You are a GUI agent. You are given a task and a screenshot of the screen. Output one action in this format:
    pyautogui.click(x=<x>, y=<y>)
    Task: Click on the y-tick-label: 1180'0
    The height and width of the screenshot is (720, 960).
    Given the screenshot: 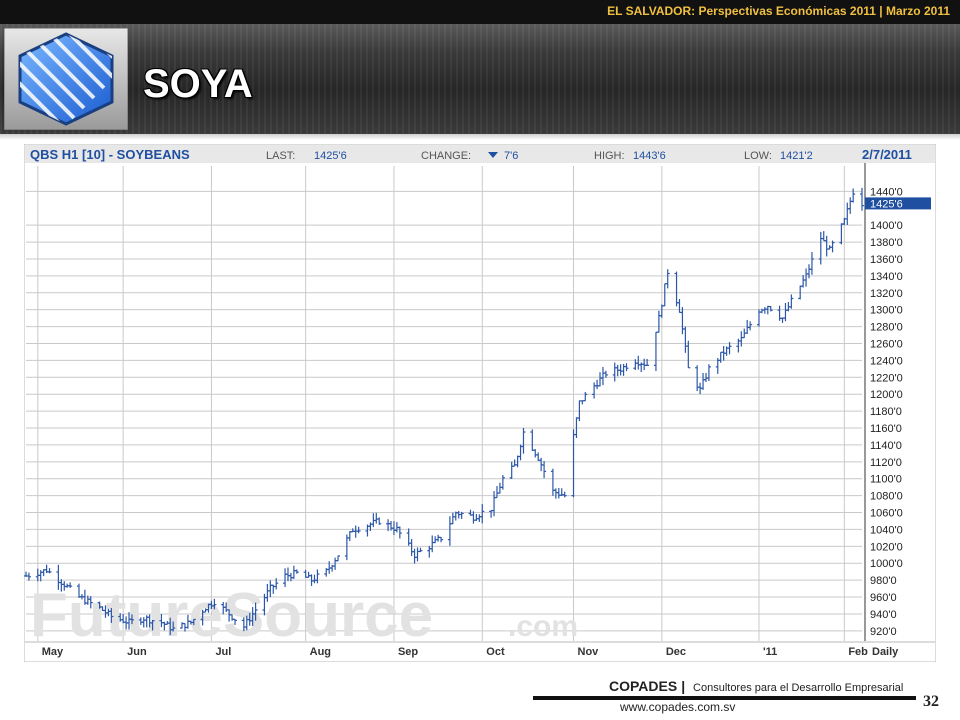 What is the action you would take?
    pyautogui.click(x=886, y=412)
    